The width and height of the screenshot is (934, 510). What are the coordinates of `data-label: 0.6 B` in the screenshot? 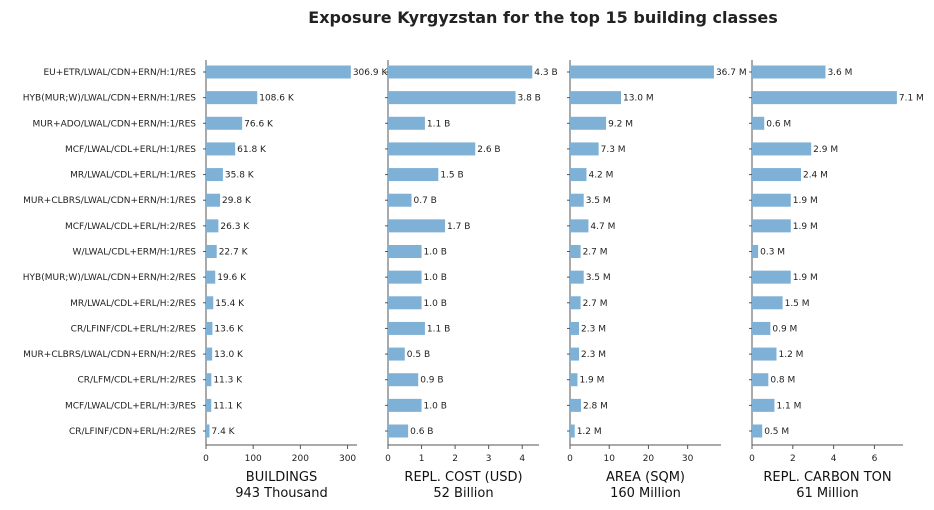 It's located at (421, 432).